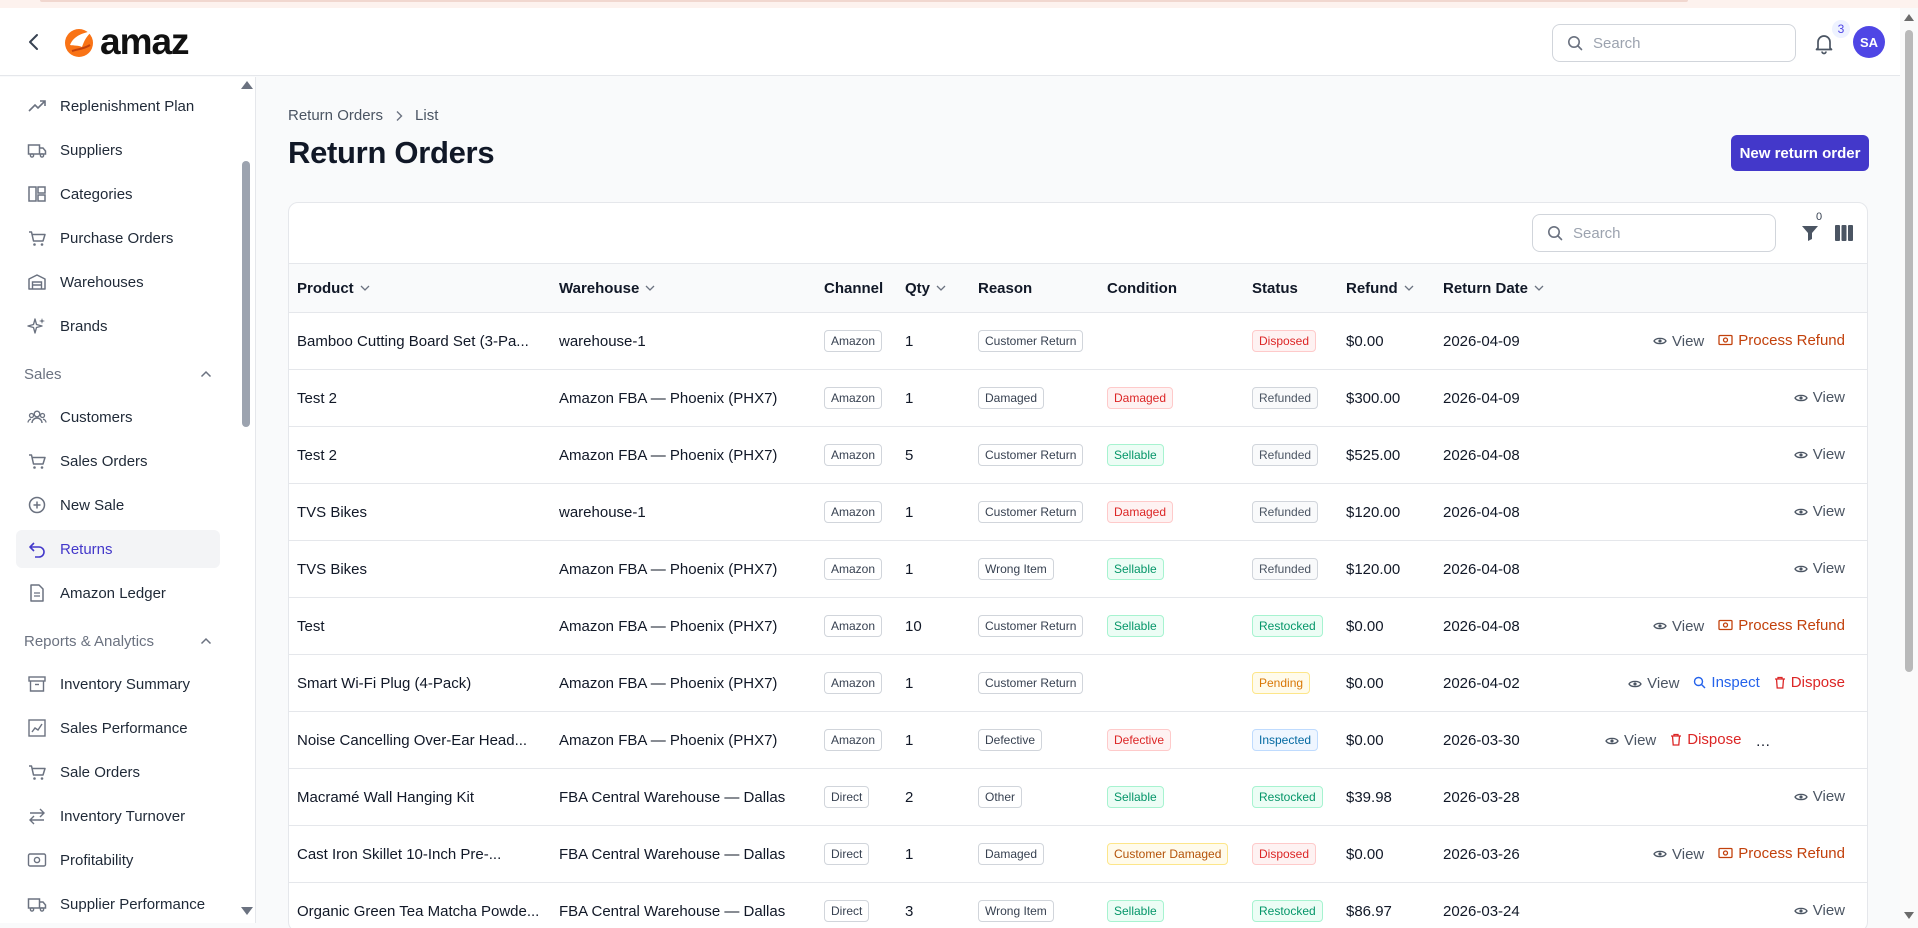  What do you see at coordinates (386, 797) in the screenshot?
I see `cell-product: Macramé Wall Hanging Kit` at bounding box center [386, 797].